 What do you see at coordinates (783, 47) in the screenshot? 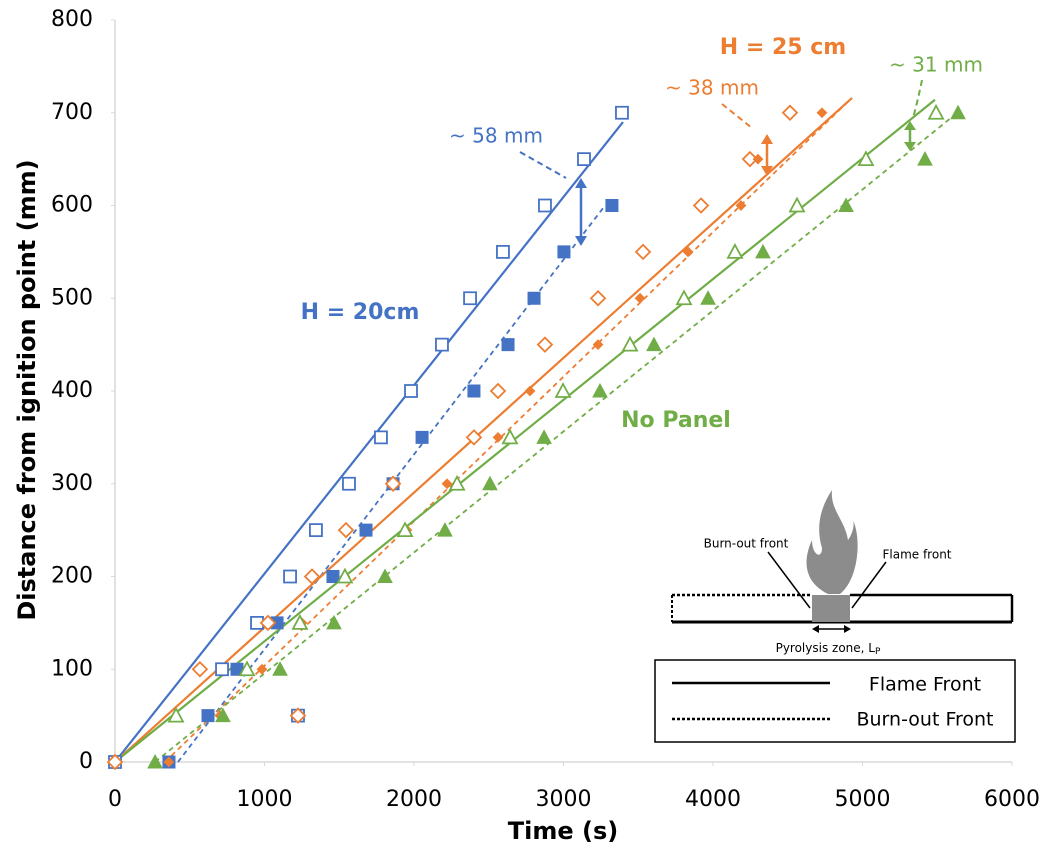
I see `annotation: H = 25 cm` at bounding box center [783, 47].